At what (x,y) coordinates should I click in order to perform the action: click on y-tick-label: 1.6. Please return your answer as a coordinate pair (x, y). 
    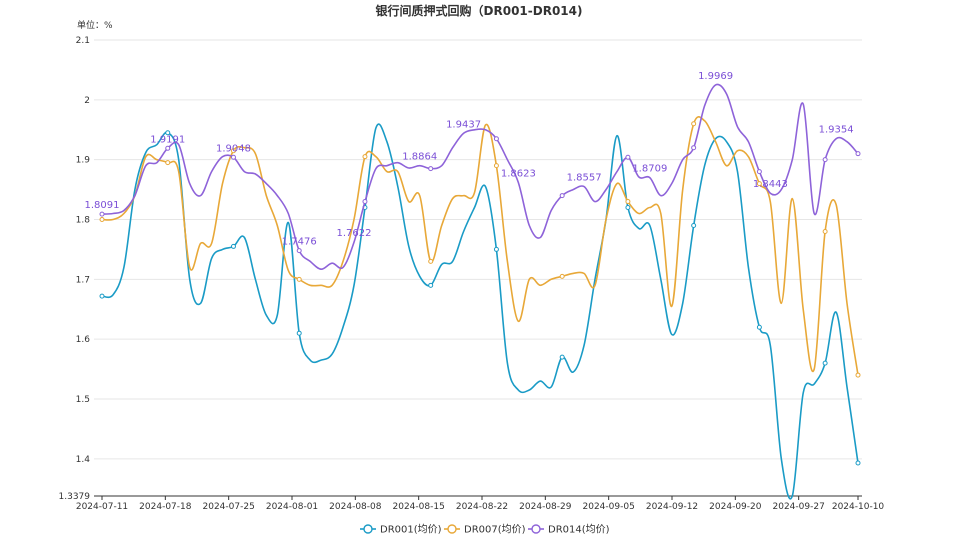
    Looking at the image, I should click on (83, 340).